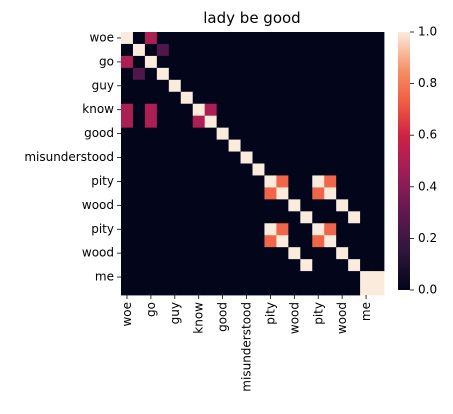 This screenshot has height=414, width=453. What do you see at coordinates (294, 318) in the screenshot?
I see `x-tick-label: wood` at bounding box center [294, 318].